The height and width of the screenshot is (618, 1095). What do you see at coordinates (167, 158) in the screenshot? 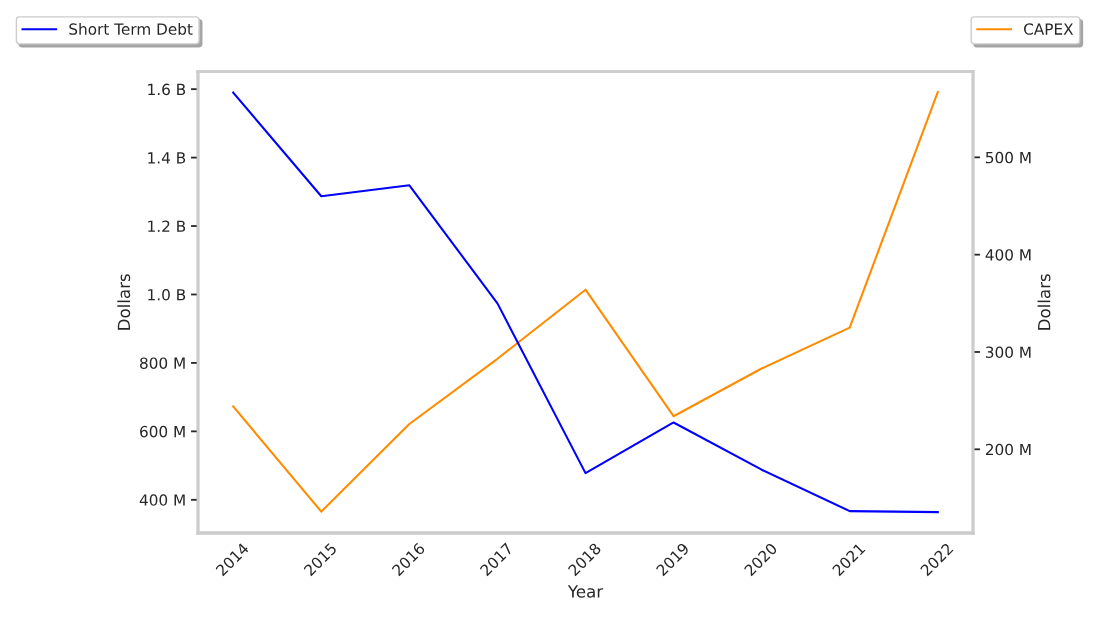
I see `y-tick-label: 1.4 B` at bounding box center [167, 158].